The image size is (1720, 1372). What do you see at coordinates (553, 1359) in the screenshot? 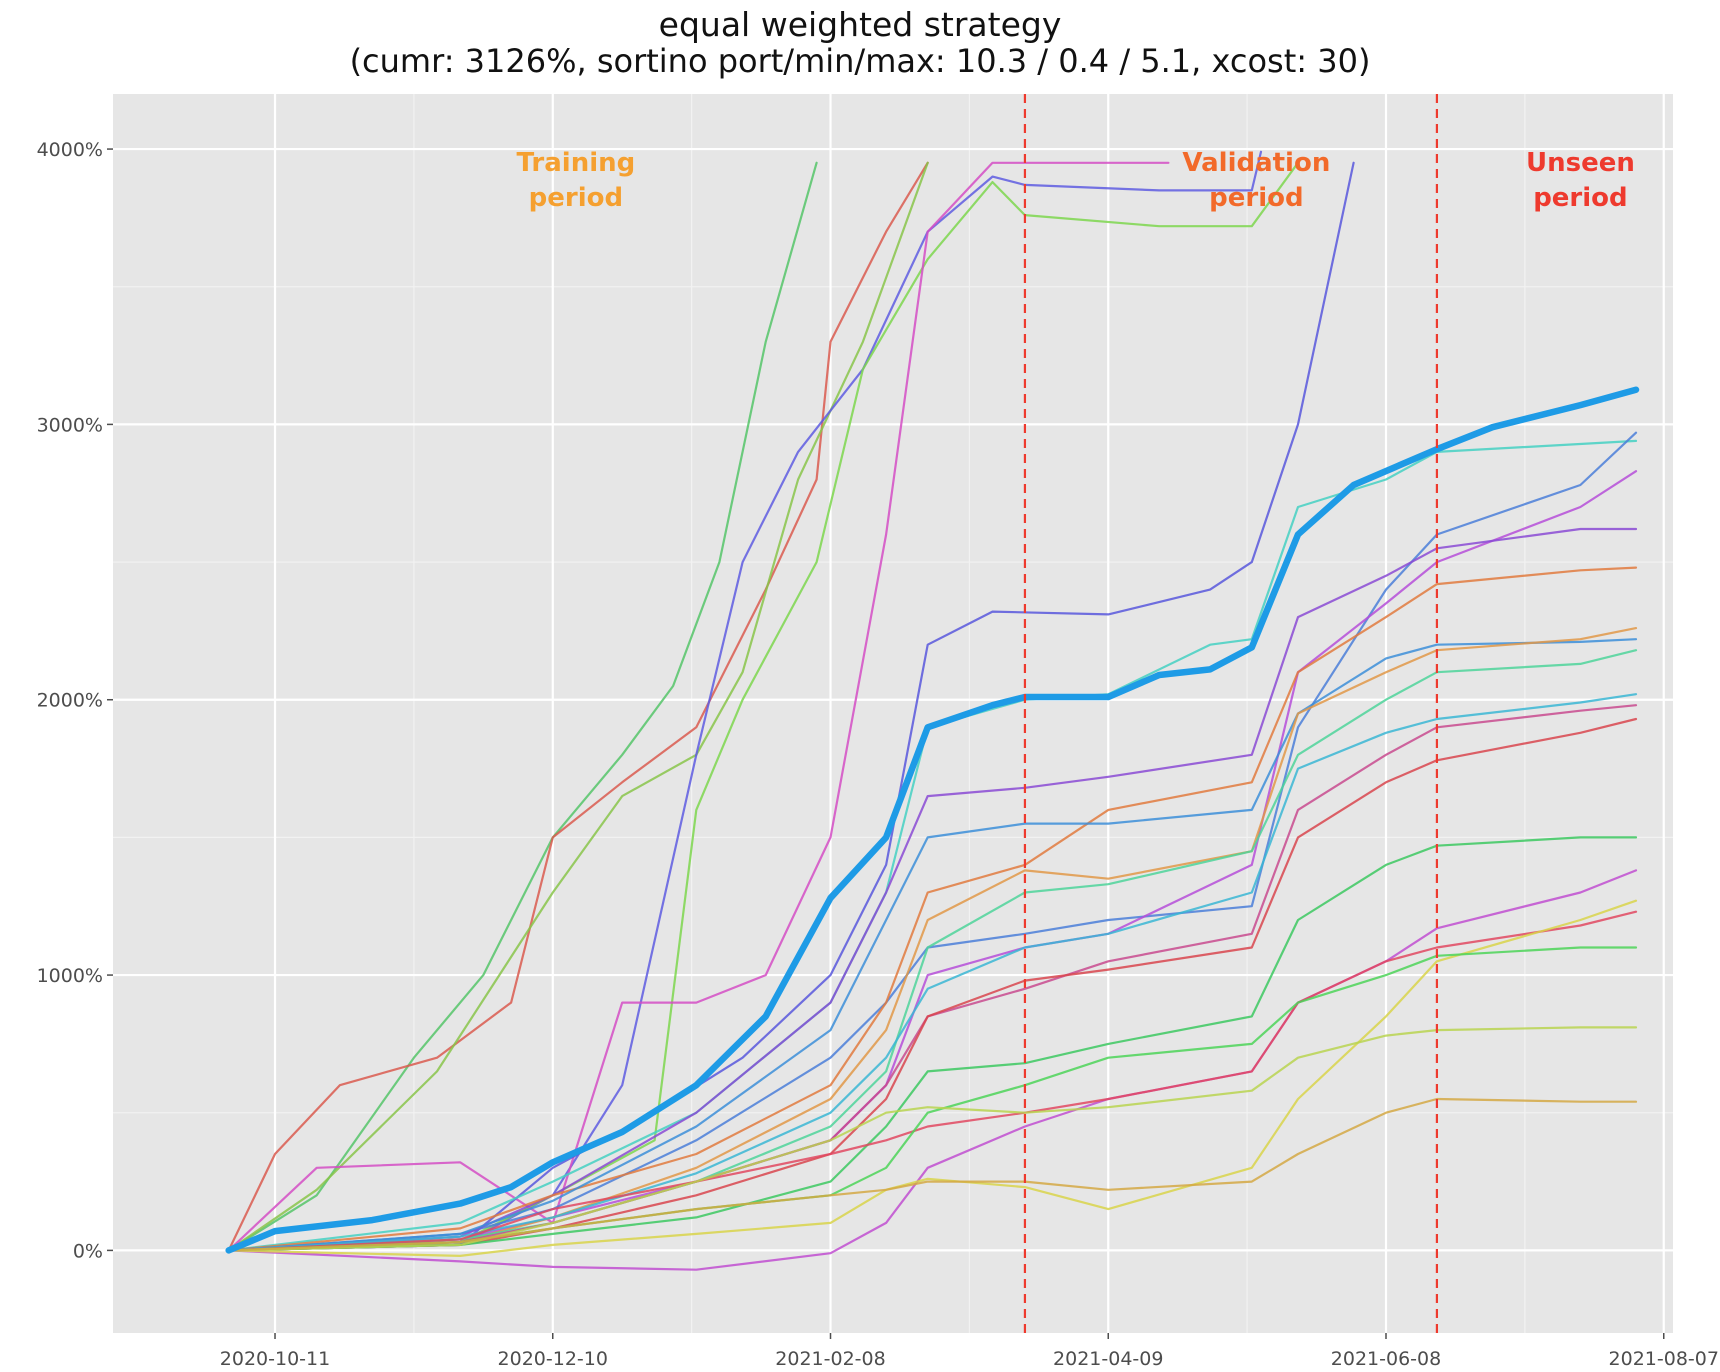
I see `x-tick-label: 2020-12-10` at bounding box center [553, 1359].